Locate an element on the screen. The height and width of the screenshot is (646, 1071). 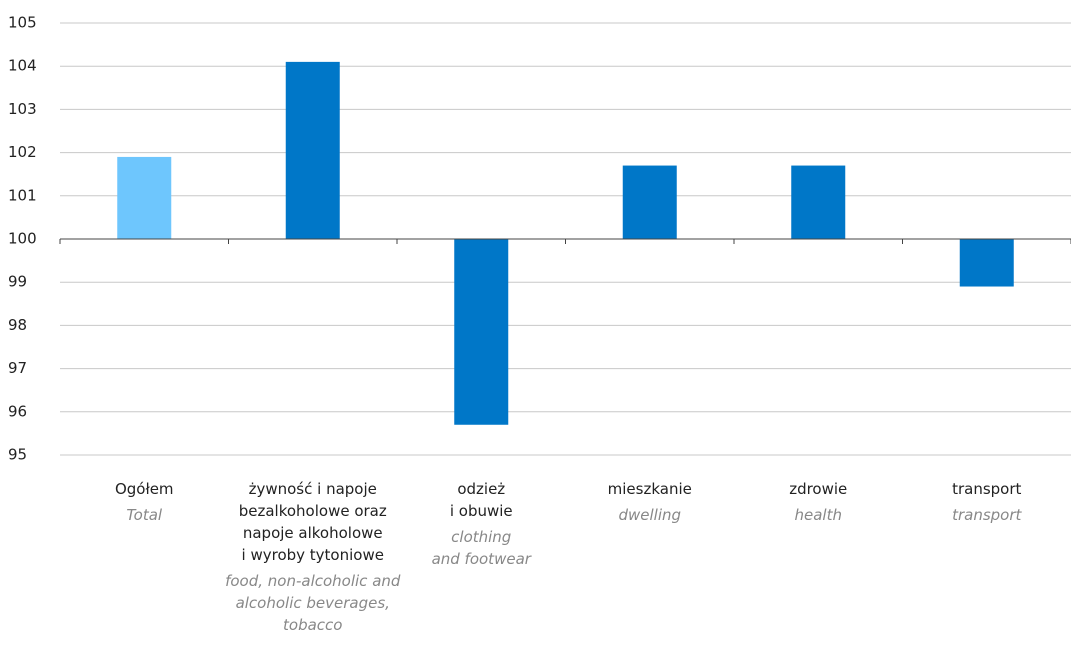
y-tick-label: 101 is located at coordinates (22, 195).